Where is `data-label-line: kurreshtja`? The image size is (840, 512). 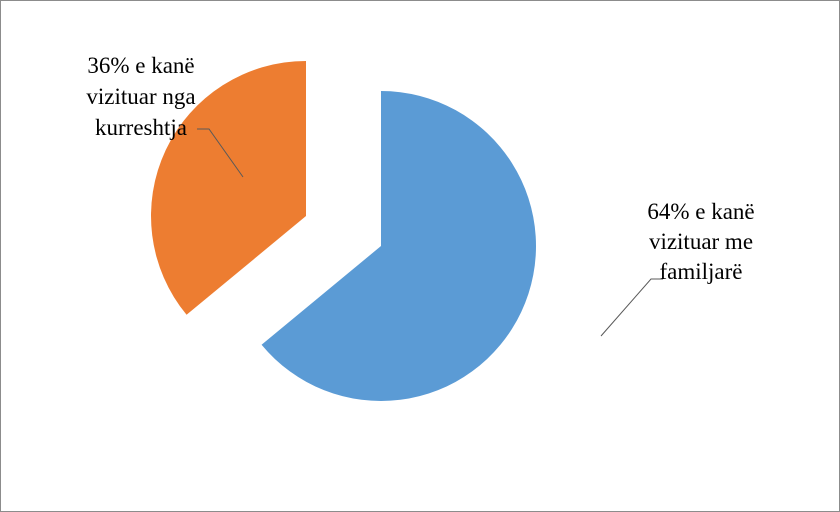 data-label-line: kurreshtja is located at coordinates (141, 127).